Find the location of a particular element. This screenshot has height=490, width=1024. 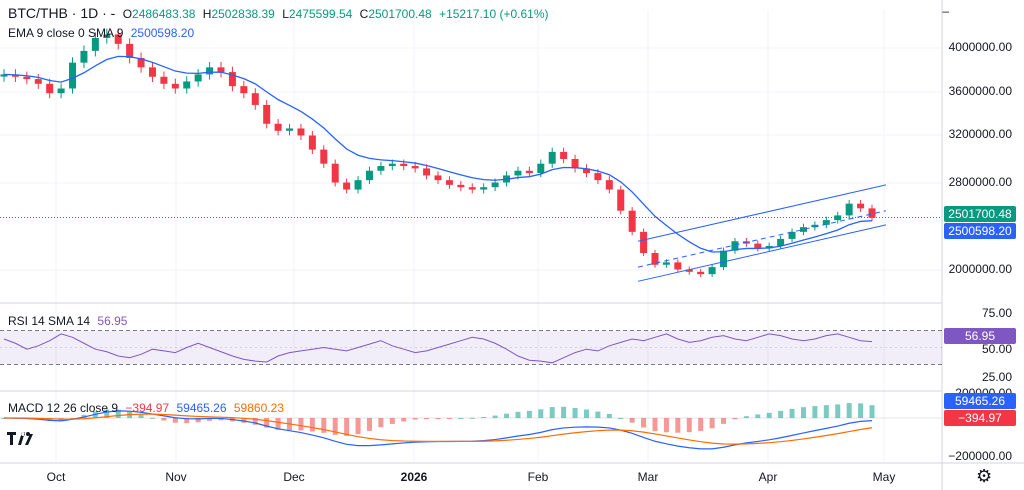

time-tick: 2026 is located at coordinates (414, 477).